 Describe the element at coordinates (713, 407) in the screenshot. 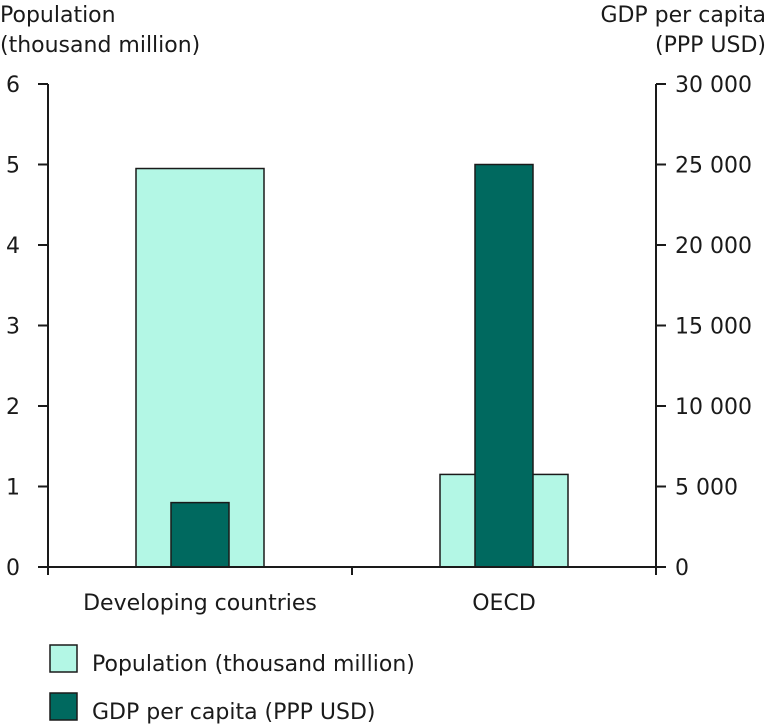

I see `right-tick-label-2: 10 000` at that location.